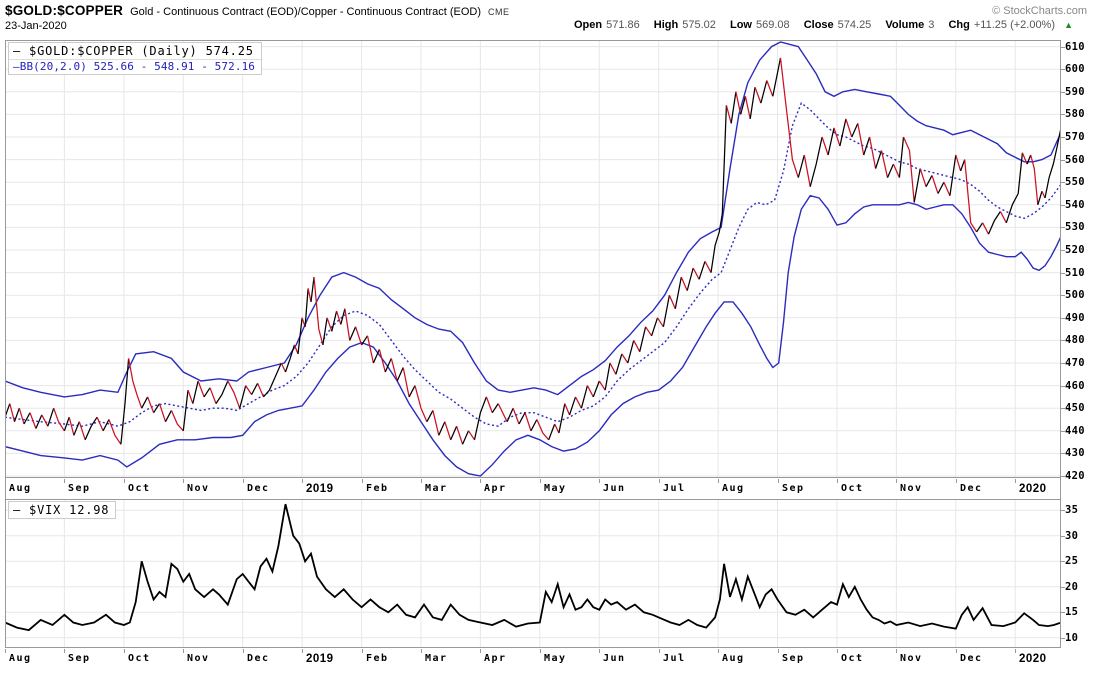 The width and height of the screenshot is (1093, 675). I want to click on y-axis-label: 460, so click(1075, 386).